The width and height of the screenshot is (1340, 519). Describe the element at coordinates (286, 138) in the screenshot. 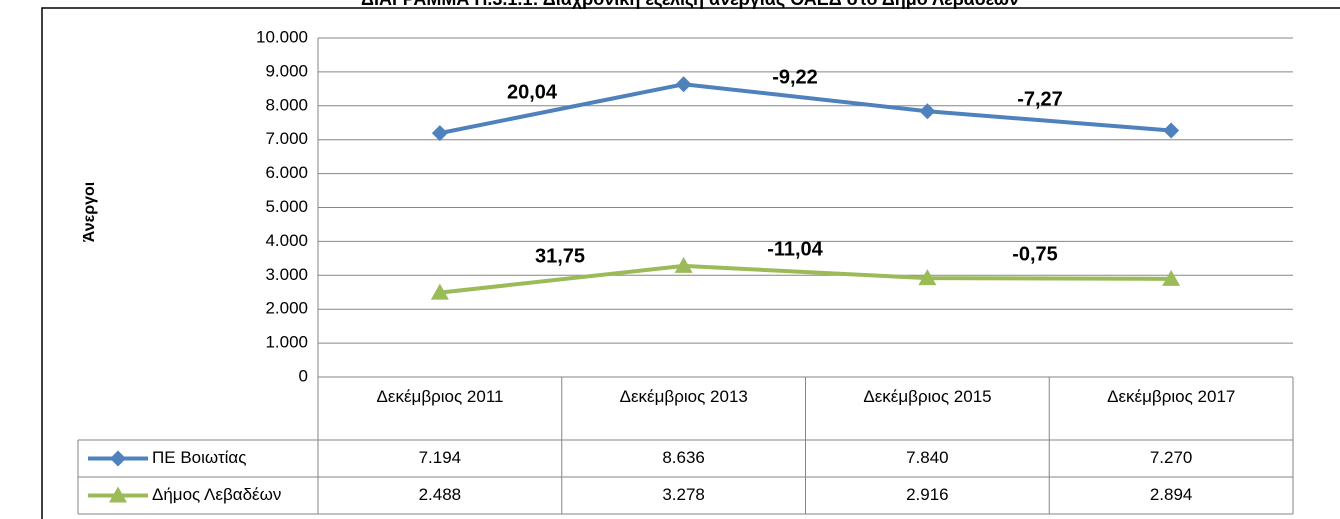

I see `y-tick-label: 7.000` at that location.